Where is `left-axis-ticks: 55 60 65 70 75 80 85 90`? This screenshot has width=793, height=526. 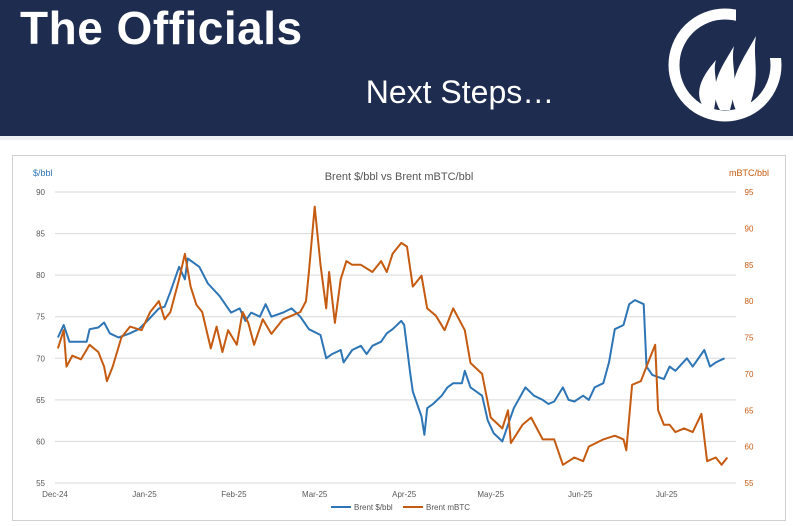 left-axis-ticks: 55 60 65 70 75 80 85 90 is located at coordinates (40, 338).